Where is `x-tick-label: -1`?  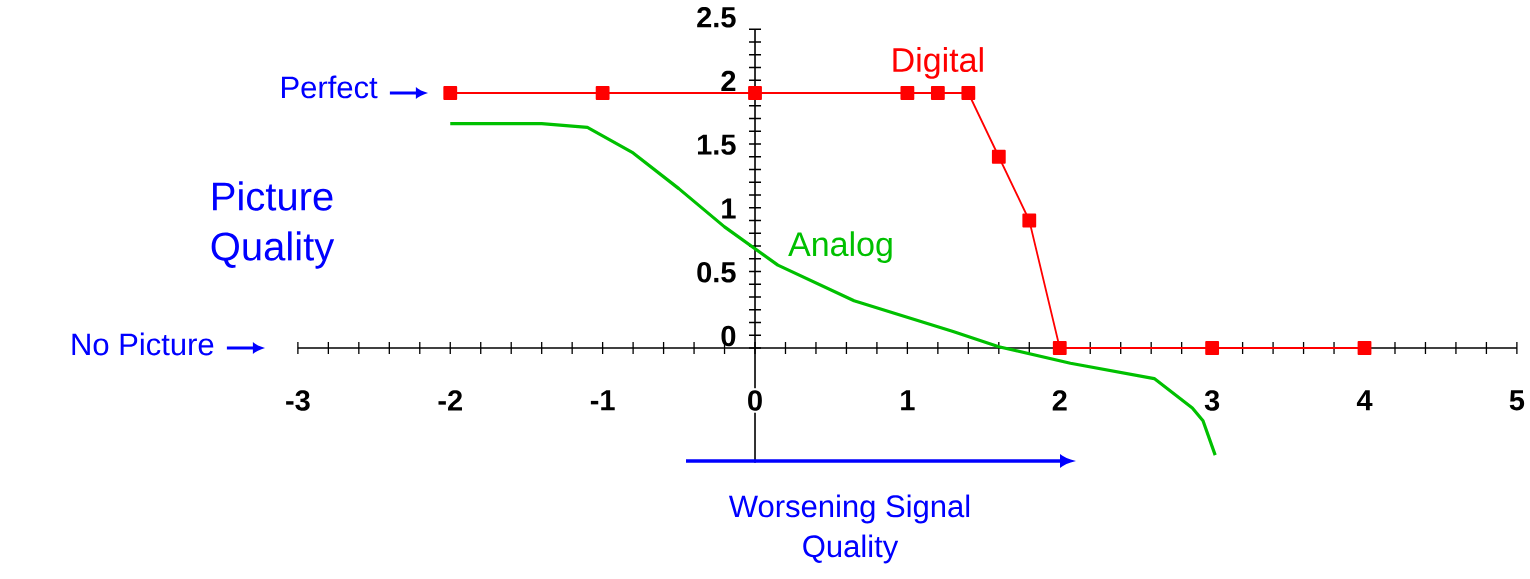
x-tick-label: -1 is located at coordinates (602, 400).